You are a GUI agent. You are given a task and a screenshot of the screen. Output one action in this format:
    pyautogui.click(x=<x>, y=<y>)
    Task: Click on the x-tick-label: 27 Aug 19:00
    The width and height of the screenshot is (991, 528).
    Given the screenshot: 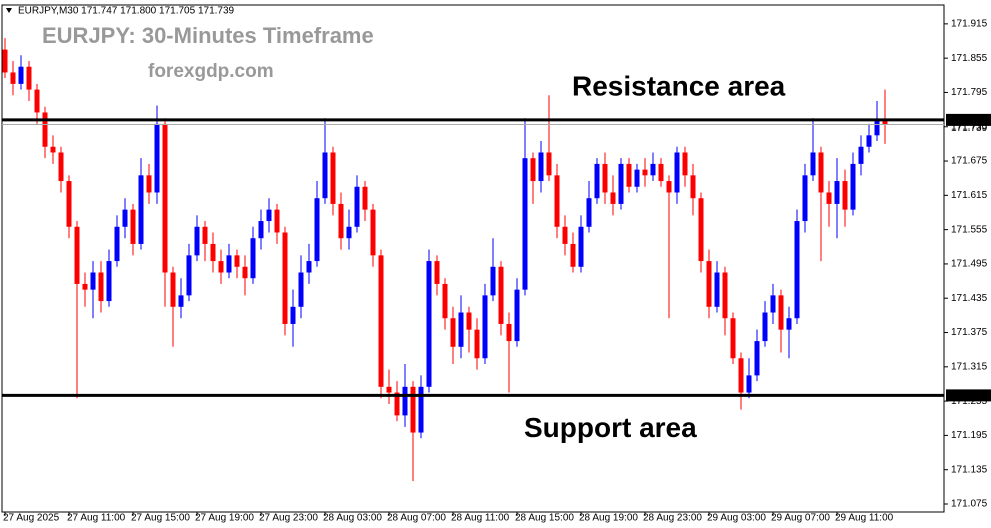 What is the action you would take?
    pyautogui.click(x=224, y=518)
    